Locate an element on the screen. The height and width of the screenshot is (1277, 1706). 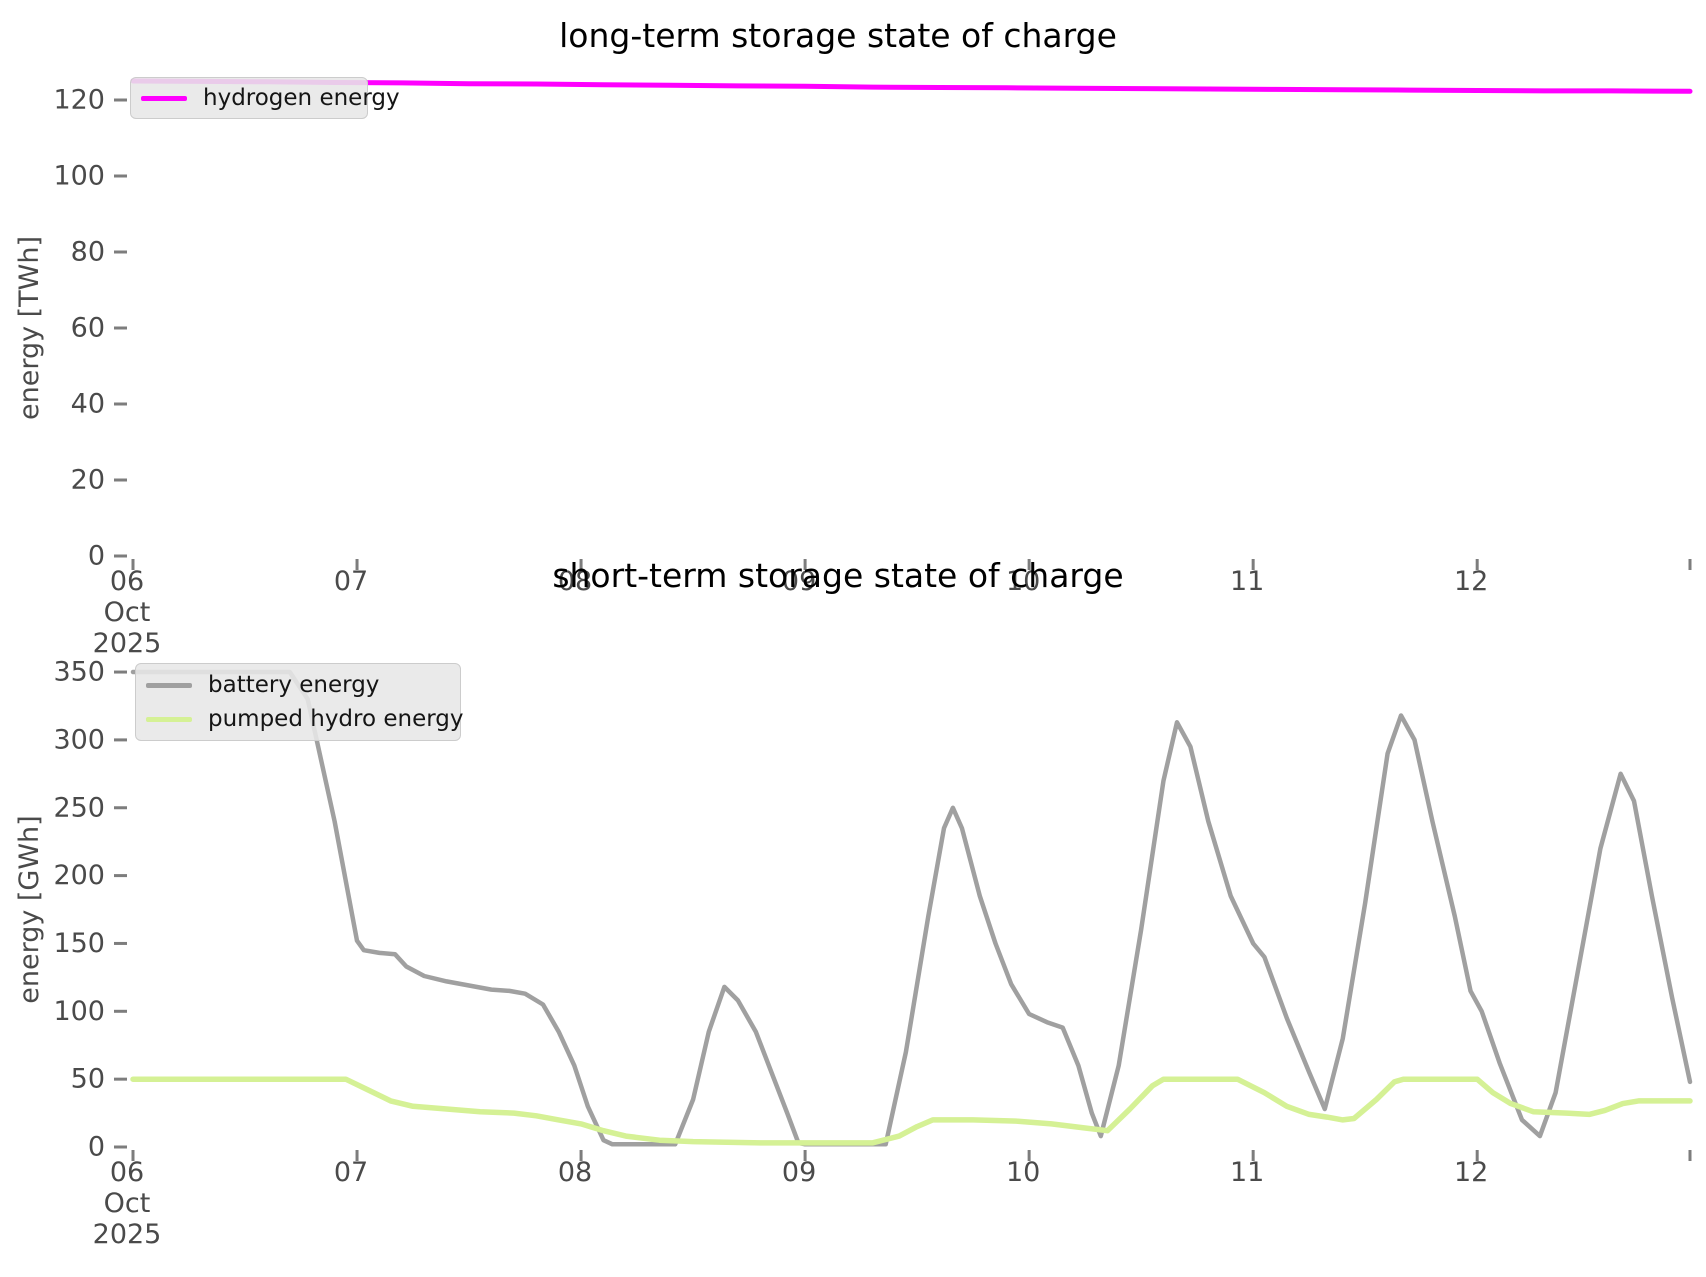
legend-row-battery: battery energy is located at coordinates (298, 685).